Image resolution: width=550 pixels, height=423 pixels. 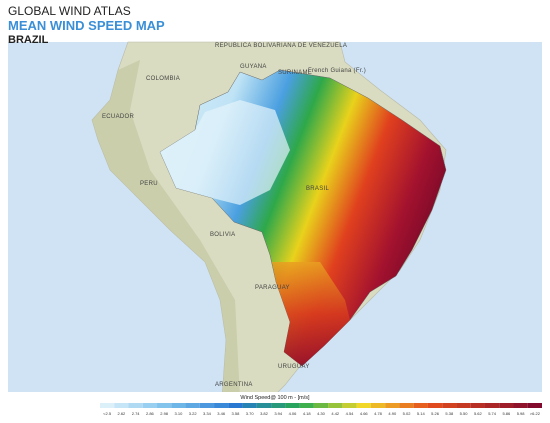 What do you see at coordinates (335, 413) in the screenshot?
I see `legend-label: 4.42` at bounding box center [335, 413].